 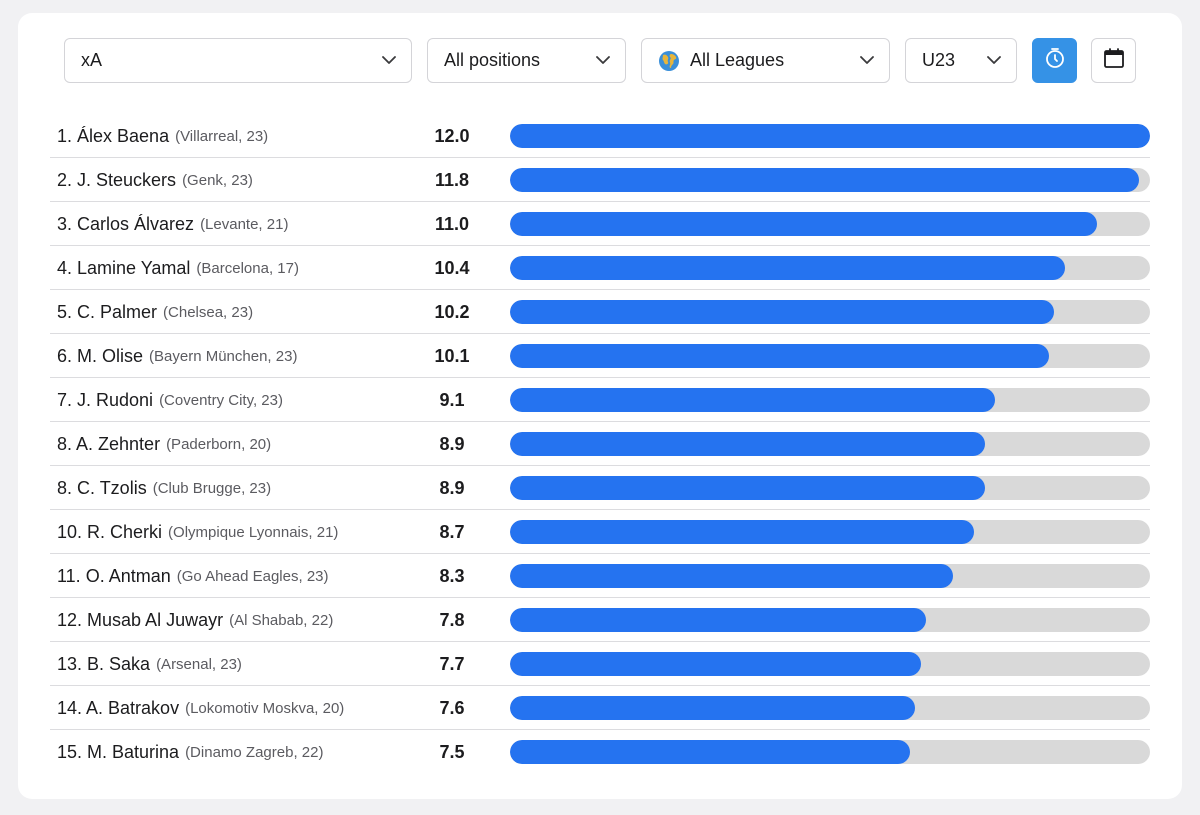 I want to click on player-row: 8. C. Tzolis (Club Brugge, 23) 8.9, so click(x=600, y=488).